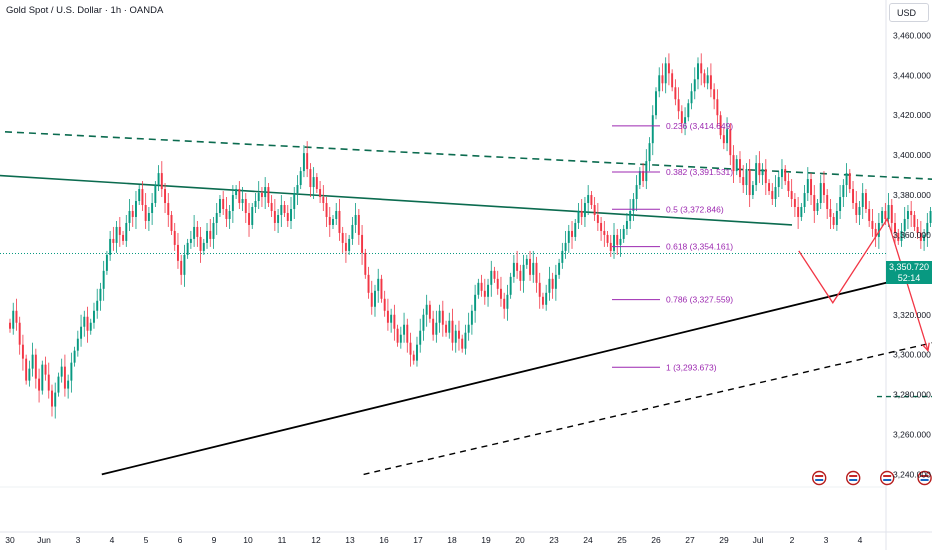 This screenshot has width=932, height=550. Describe the element at coordinates (826, 540) in the screenshot. I see `x-tick-label: 3` at that location.